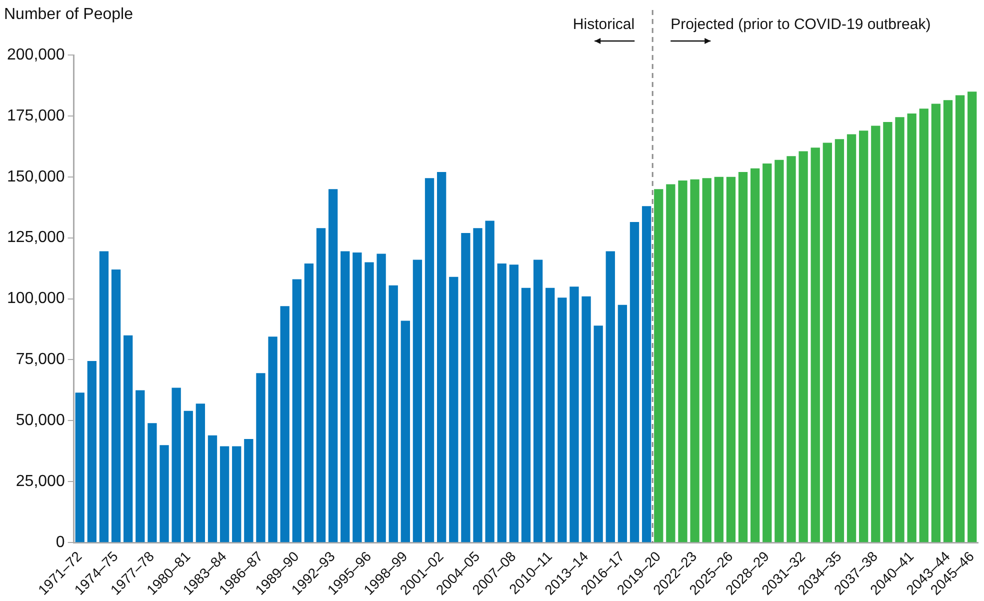  What do you see at coordinates (40, 359) in the screenshot?
I see `y-tick-label: 75,000` at bounding box center [40, 359].